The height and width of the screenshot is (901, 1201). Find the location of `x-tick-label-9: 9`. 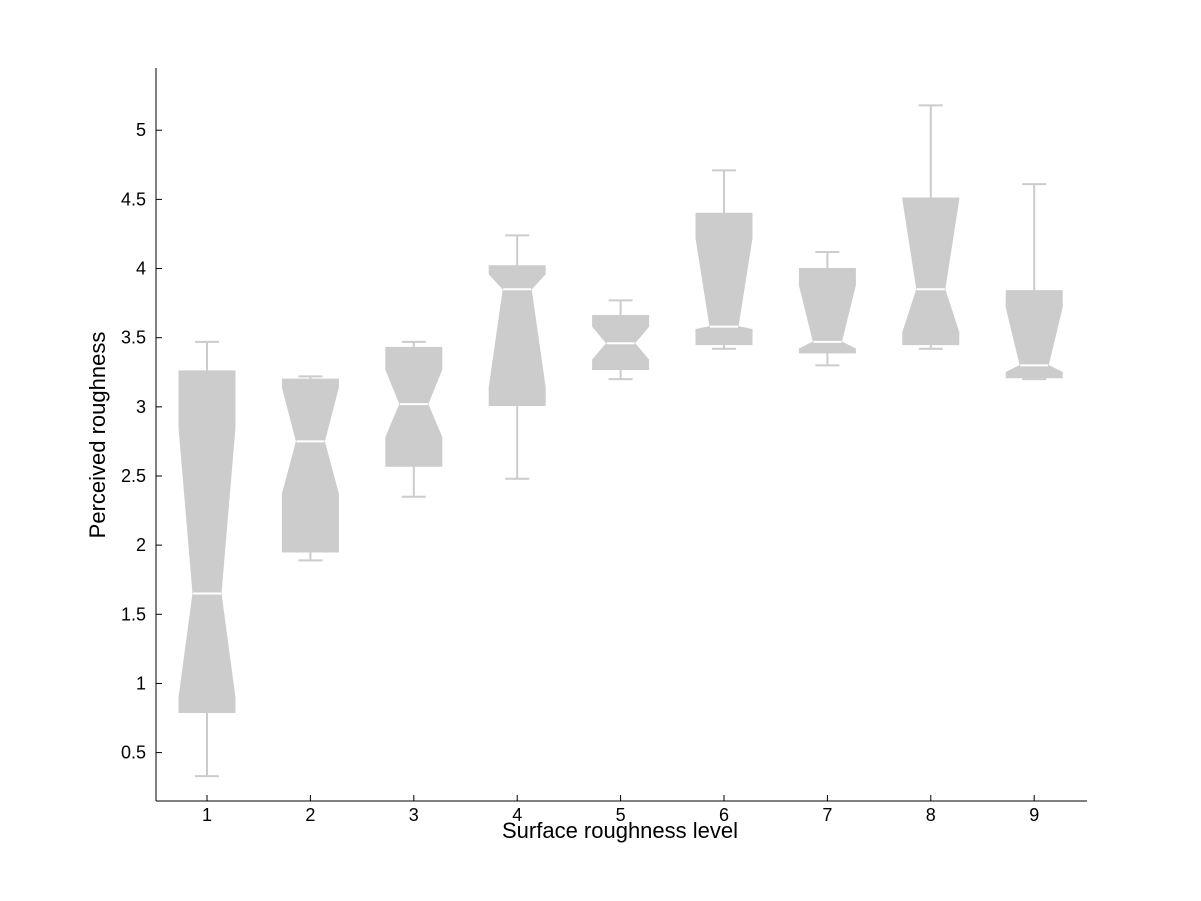

x-tick-label-9: 9 is located at coordinates (1034, 815).